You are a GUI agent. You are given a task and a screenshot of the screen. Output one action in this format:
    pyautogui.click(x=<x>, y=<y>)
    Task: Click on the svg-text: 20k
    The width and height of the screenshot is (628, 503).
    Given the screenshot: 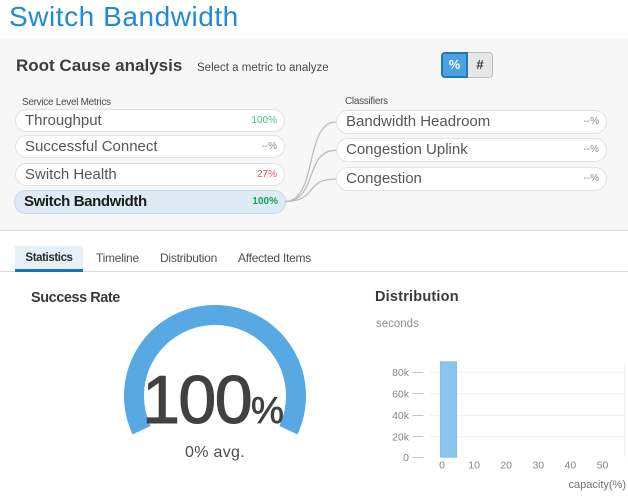 What is the action you would take?
    pyautogui.click(x=401, y=438)
    